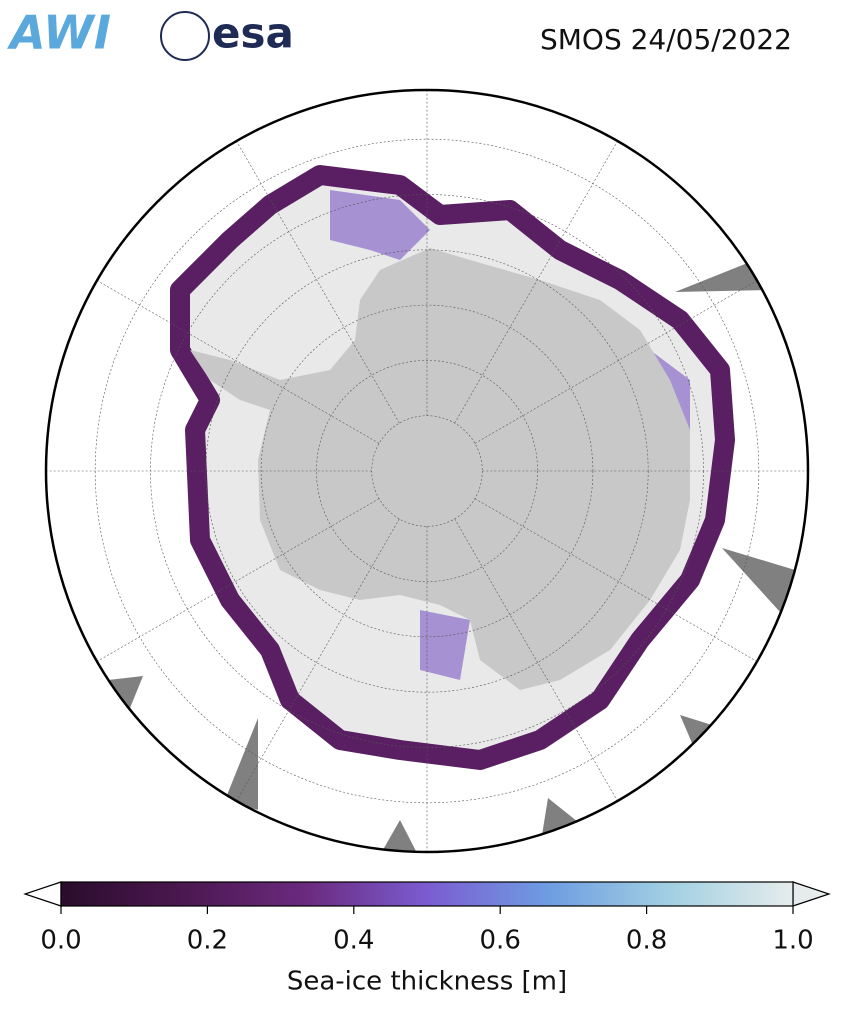  Describe the element at coordinates (185, 36) in the screenshot. I see `esa-logo-mark` at that location.